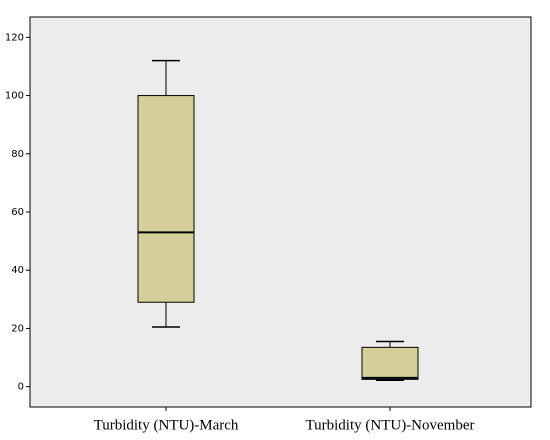 The height and width of the screenshot is (440, 550). Describe the element at coordinates (21, 387) in the screenshot. I see `y-tick-label: 0` at that location.